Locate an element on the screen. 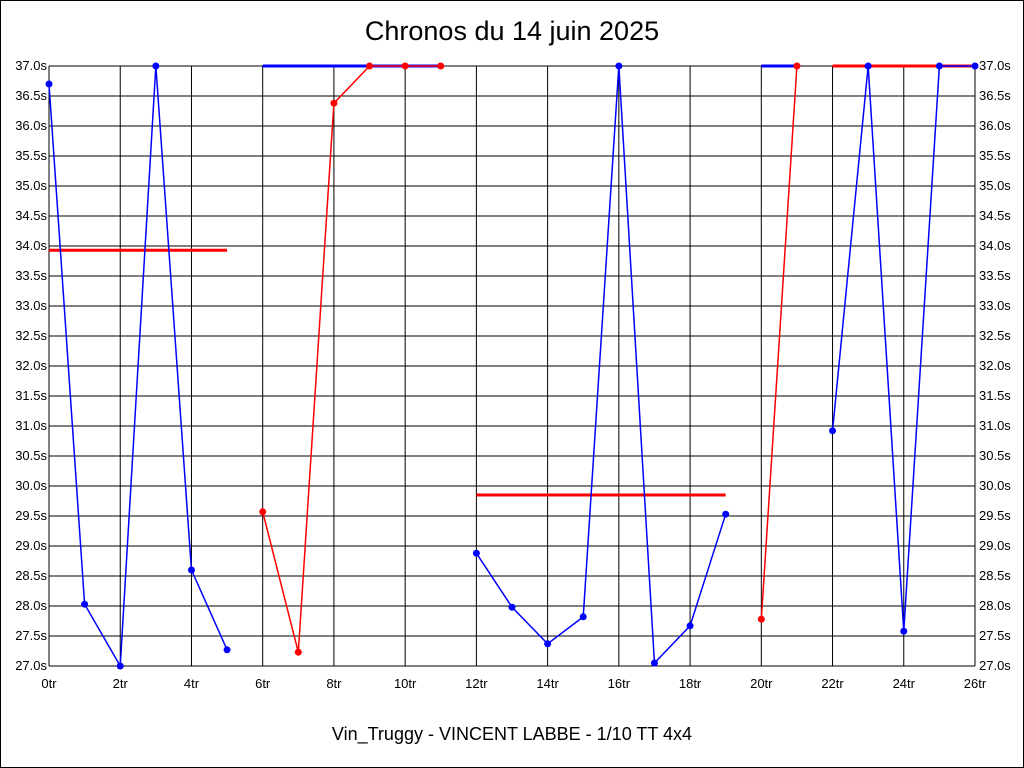  y-tick-label-right: 36.0s is located at coordinates (995, 125).